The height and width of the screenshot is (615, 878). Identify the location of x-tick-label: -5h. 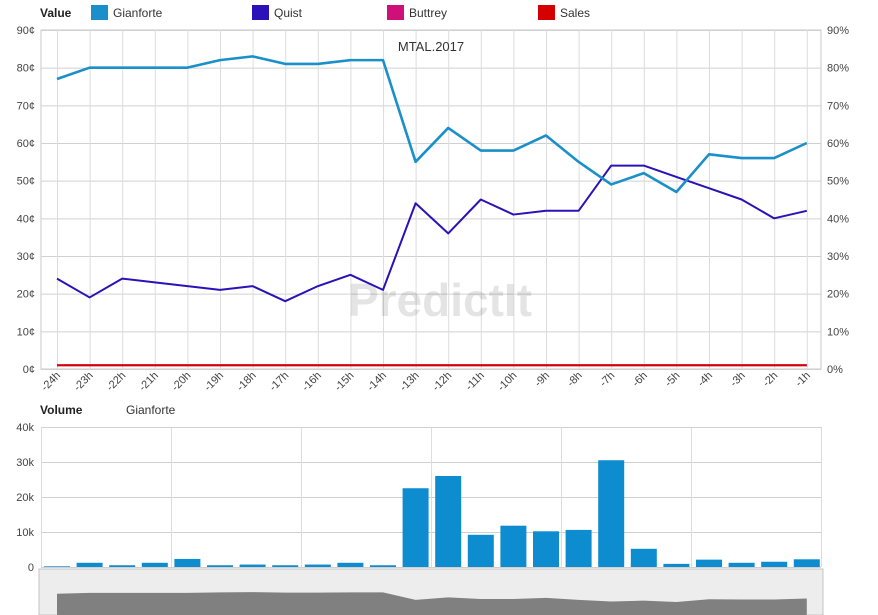
(673, 380).